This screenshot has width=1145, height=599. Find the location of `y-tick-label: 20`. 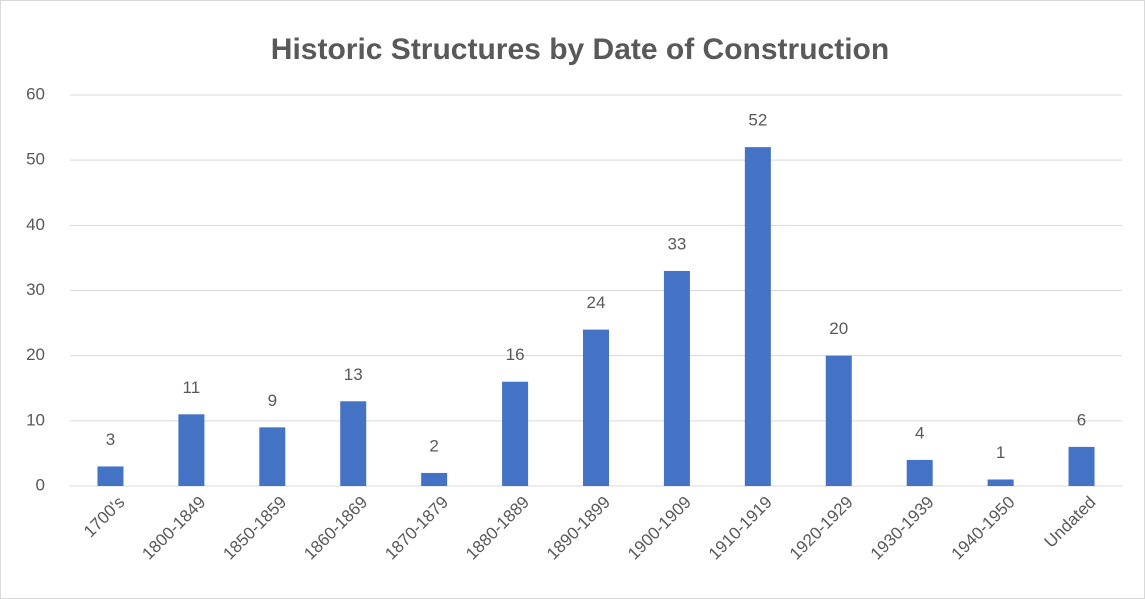

y-tick-label: 20 is located at coordinates (35, 354).